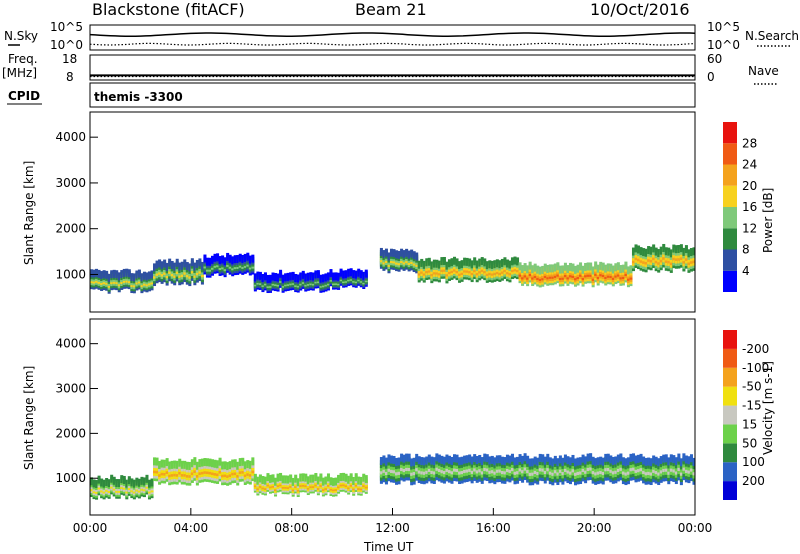 Image resolution: width=800 pixels, height=554 pixels. What do you see at coordinates (70, 229) in the screenshot?
I see `ytick-label-1: 2000` at bounding box center [70, 229].